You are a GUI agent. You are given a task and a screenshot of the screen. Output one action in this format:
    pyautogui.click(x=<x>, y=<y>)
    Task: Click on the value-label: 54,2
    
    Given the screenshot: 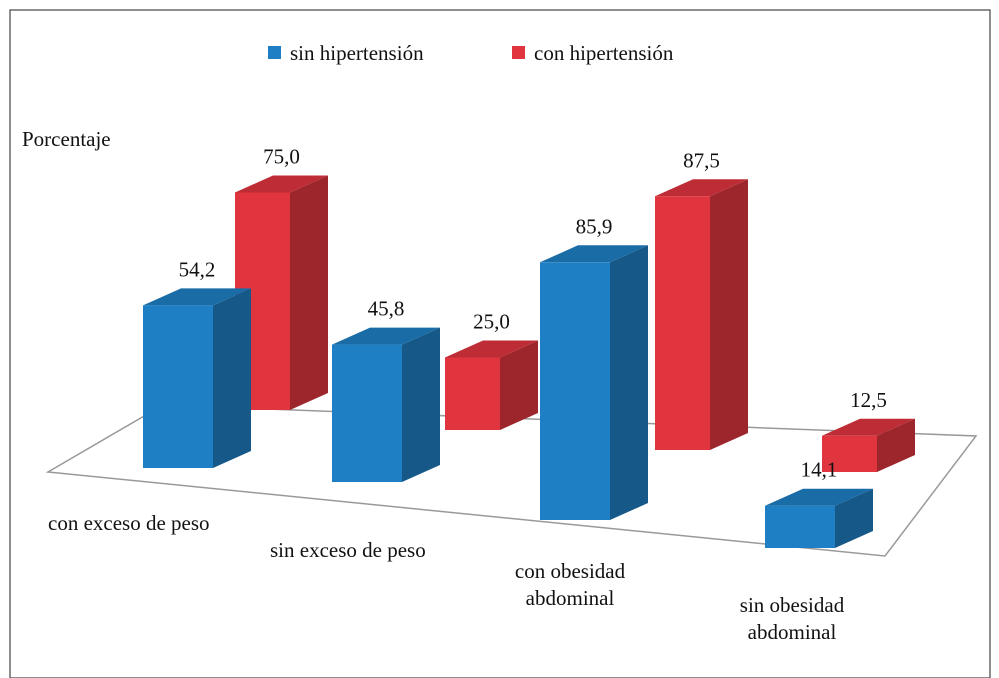 What is the action you would take?
    pyautogui.click(x=197, y=269)
    